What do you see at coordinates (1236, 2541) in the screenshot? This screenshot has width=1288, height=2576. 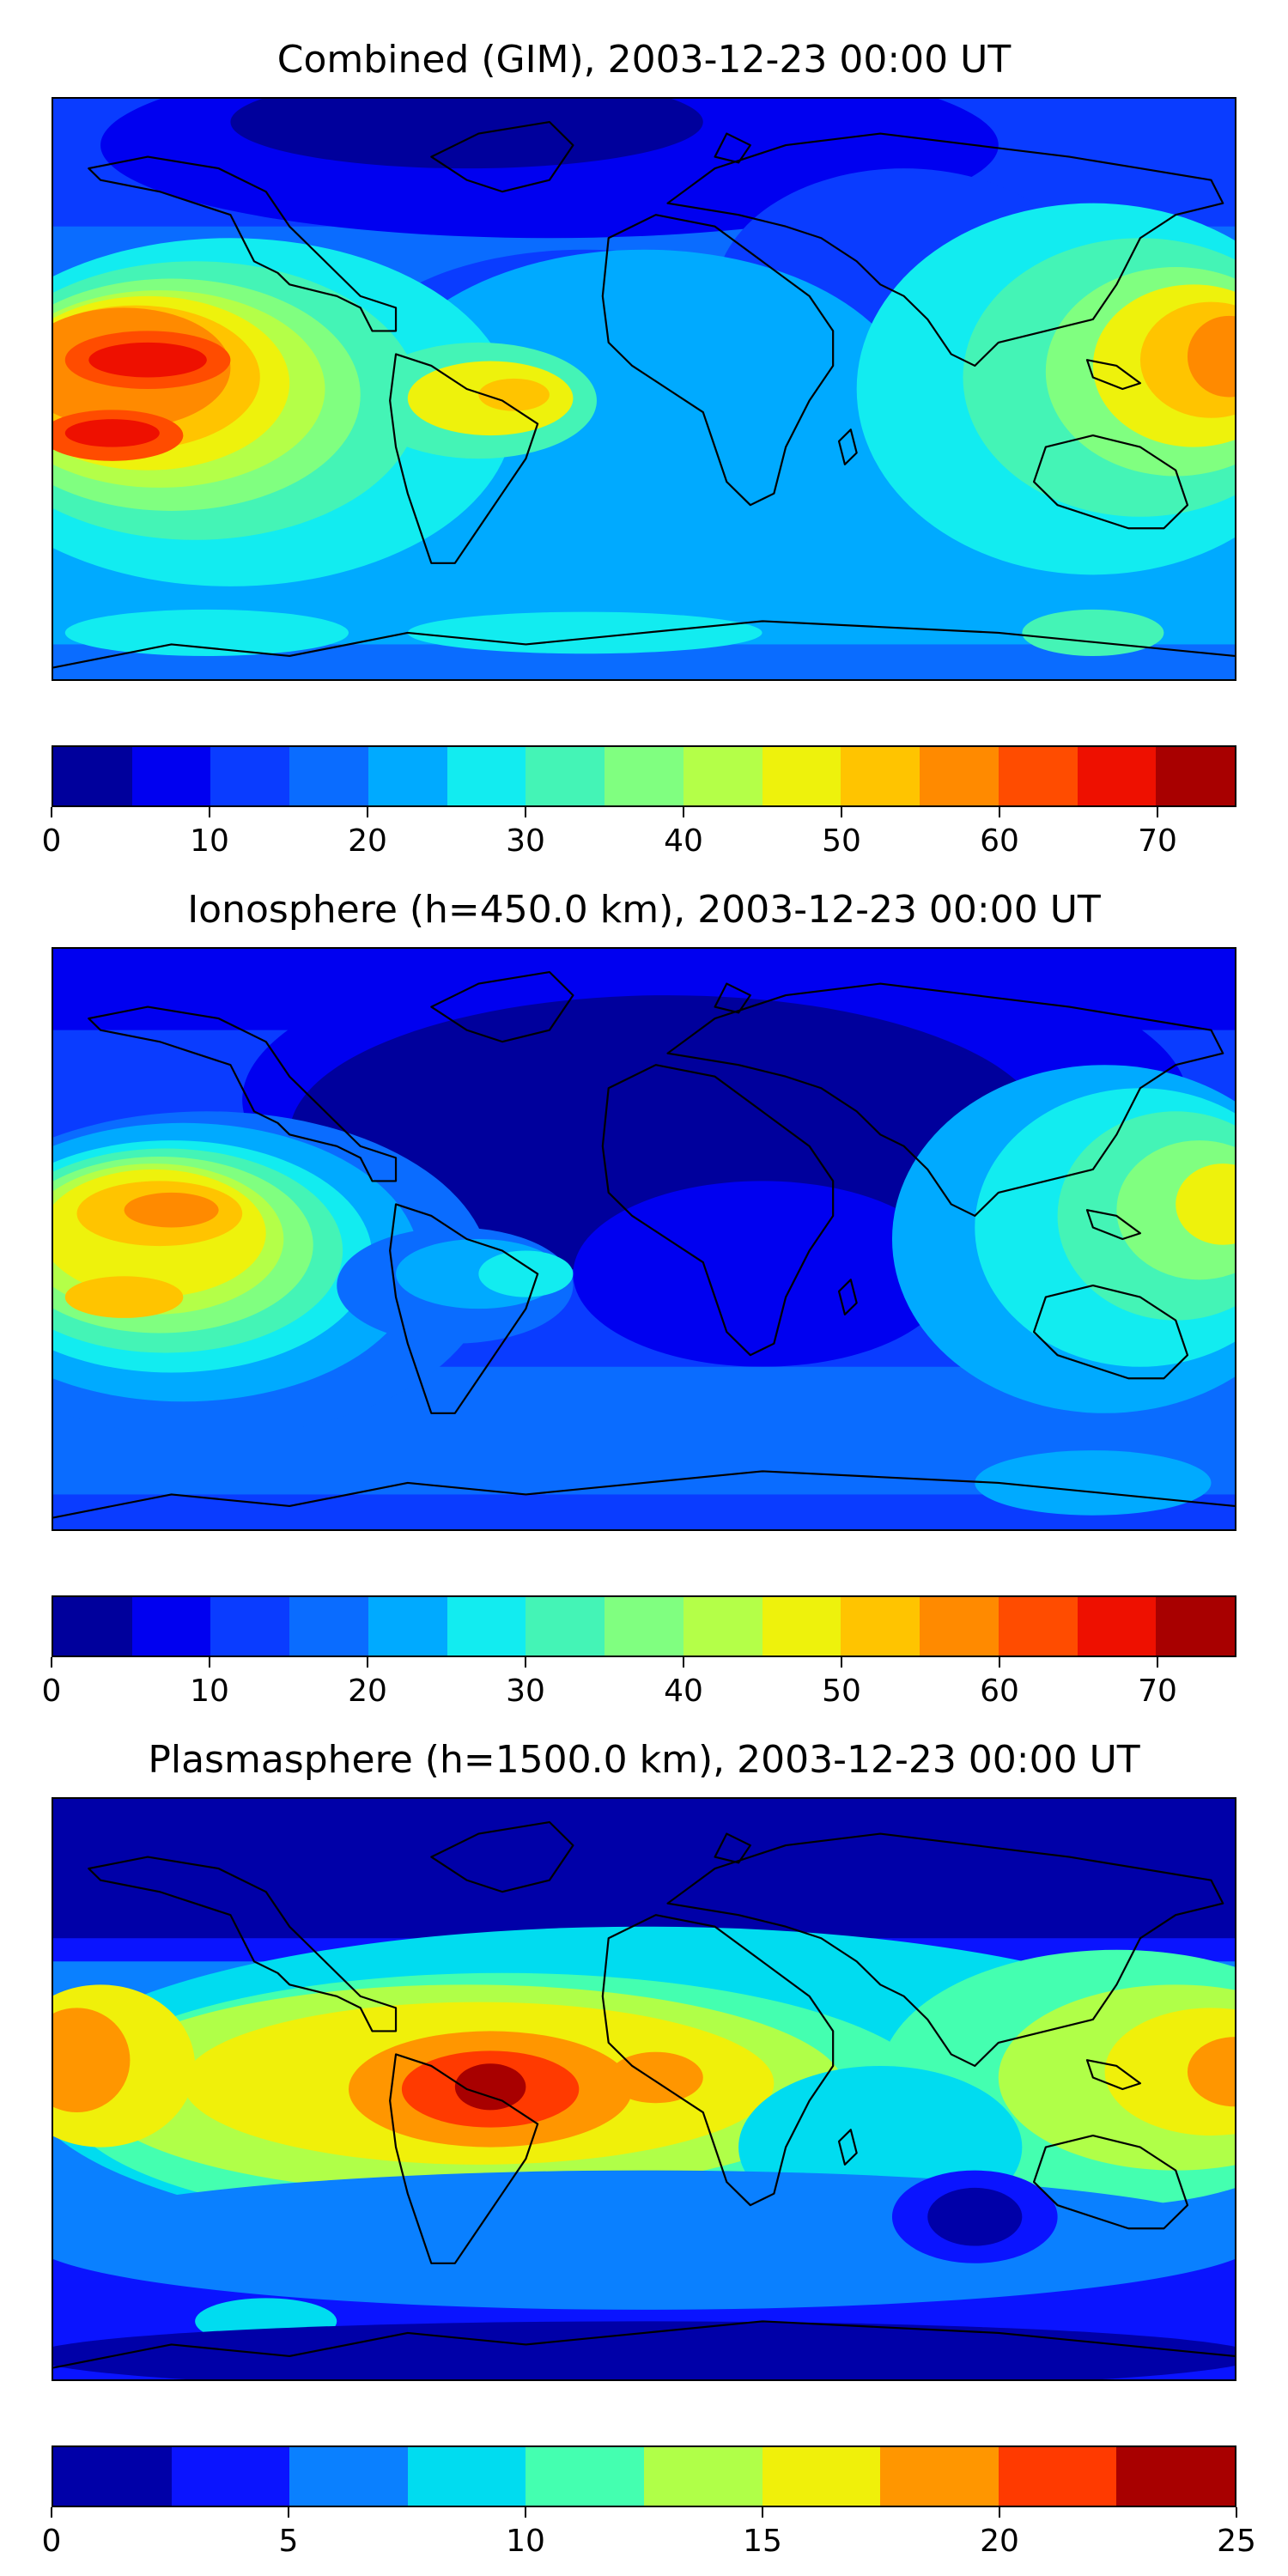 I see `colorbar-tick-label: 25` at bounding box center [1236, 2541].